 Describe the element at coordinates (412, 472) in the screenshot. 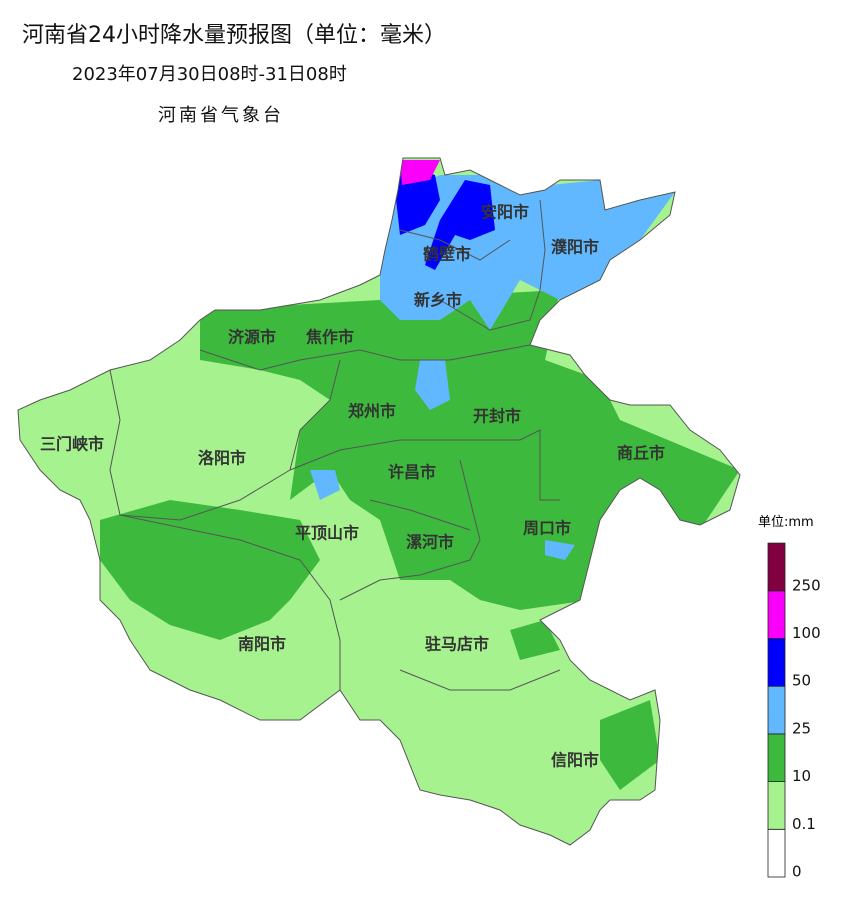

I see `city-label: 许昌市` at that location.